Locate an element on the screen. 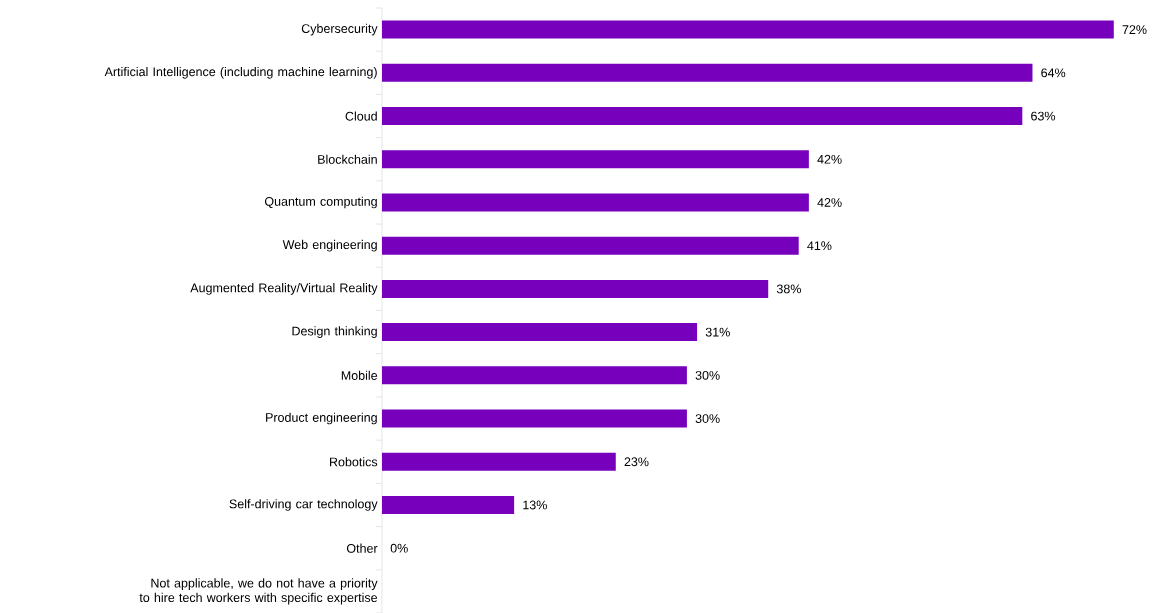 The width and height of the screenshot is (1169, 613). y-tick-label: Web engineering is located at coordinates (329, 245).